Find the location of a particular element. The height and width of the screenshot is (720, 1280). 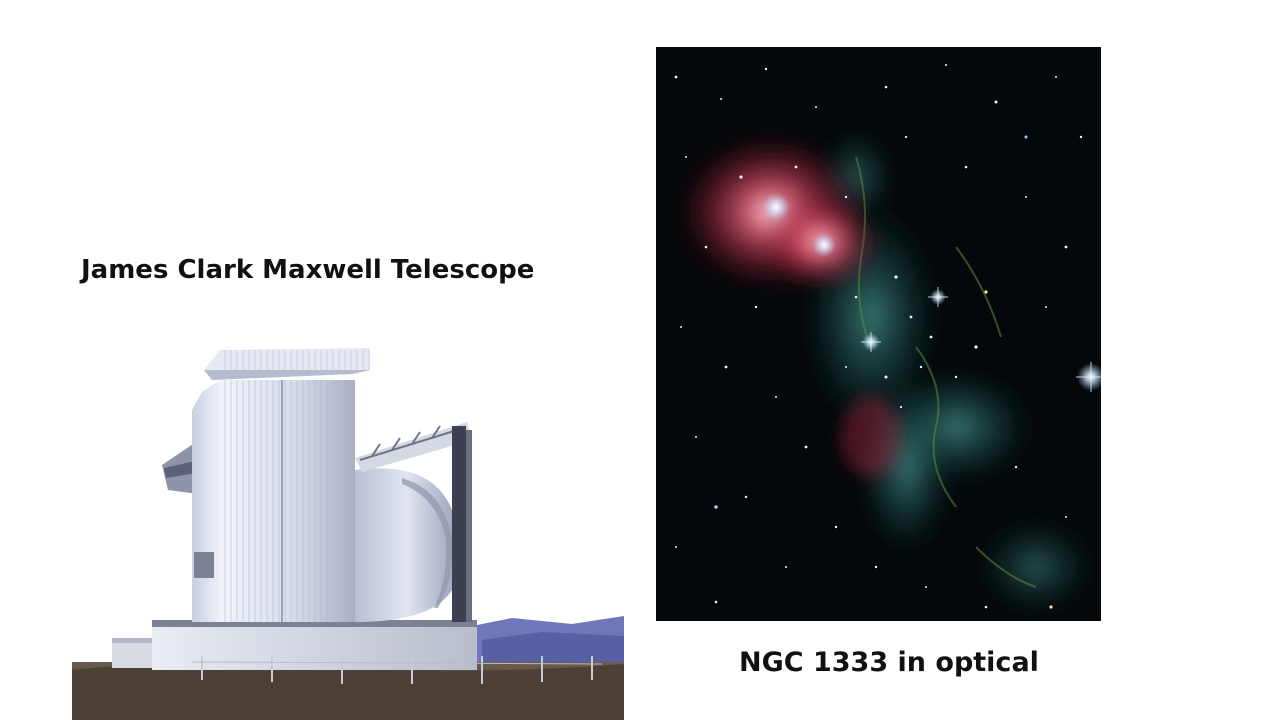

telescope-caption: James Clark Maxwell Telescope is located at coordinates (308, 270).